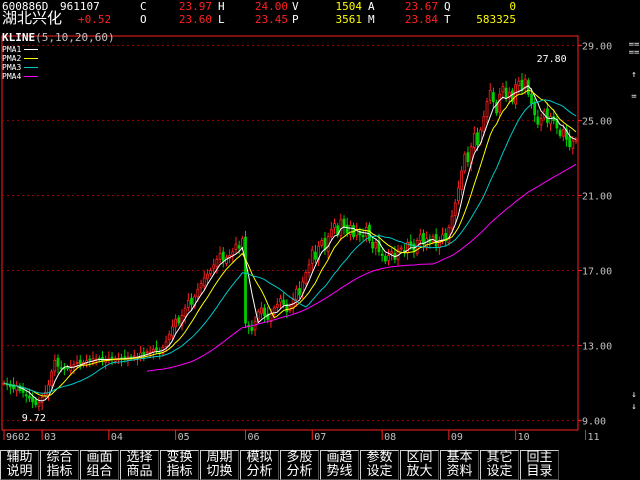 The height and width of the screenshot is (480, 640). Describe the element at coordinates (457, 437) in the screenshot. I see `x-tick-label: 09` at that location.